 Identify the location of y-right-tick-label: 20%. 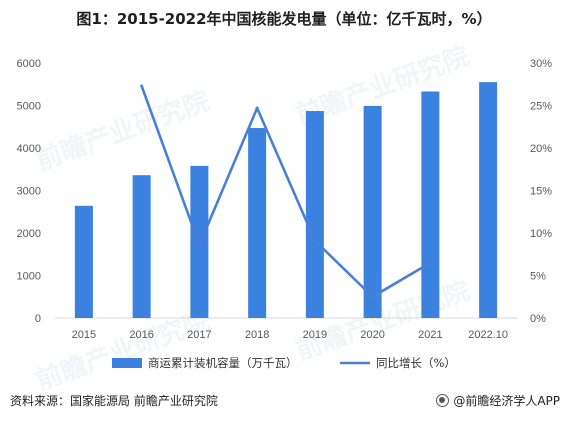
(541, 149).